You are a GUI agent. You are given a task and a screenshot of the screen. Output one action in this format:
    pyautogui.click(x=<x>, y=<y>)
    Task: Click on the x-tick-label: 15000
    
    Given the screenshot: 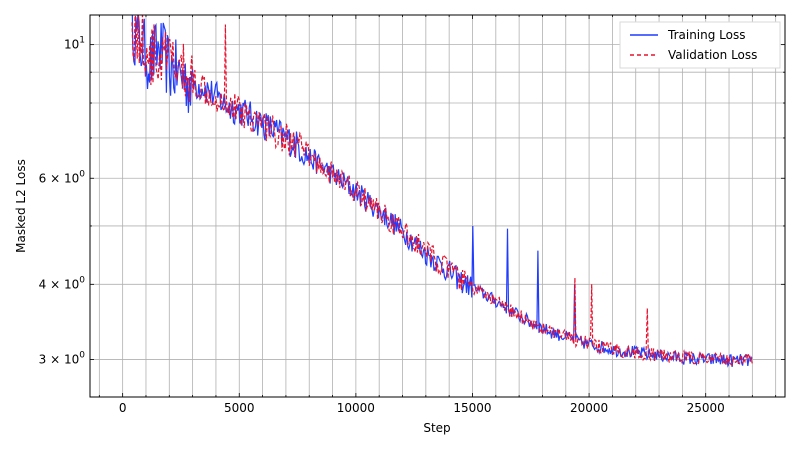 What is the action you would take?
    pyautogui.click(x=472, y=408)
    